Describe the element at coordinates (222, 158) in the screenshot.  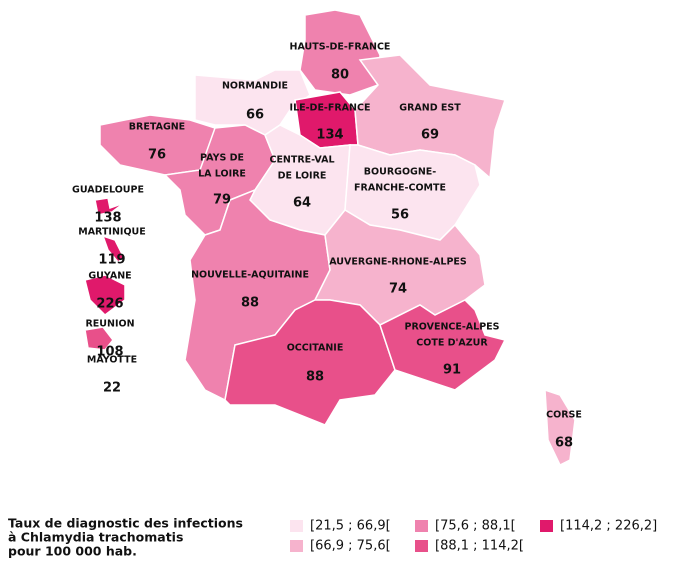
I see `region-name: PAYS DE` at that location.